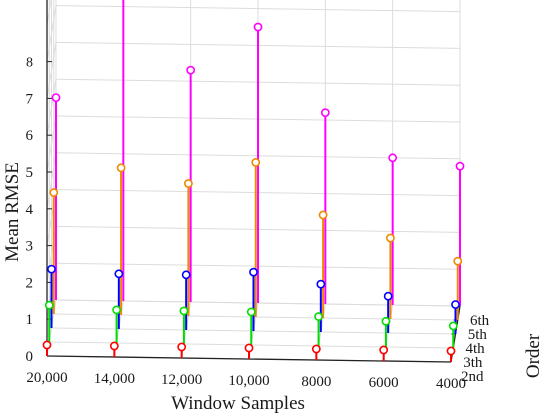  Describe the element at coordinates (114, 379) in the screenshot. I see `x-tick-label: 14,000` at that location.